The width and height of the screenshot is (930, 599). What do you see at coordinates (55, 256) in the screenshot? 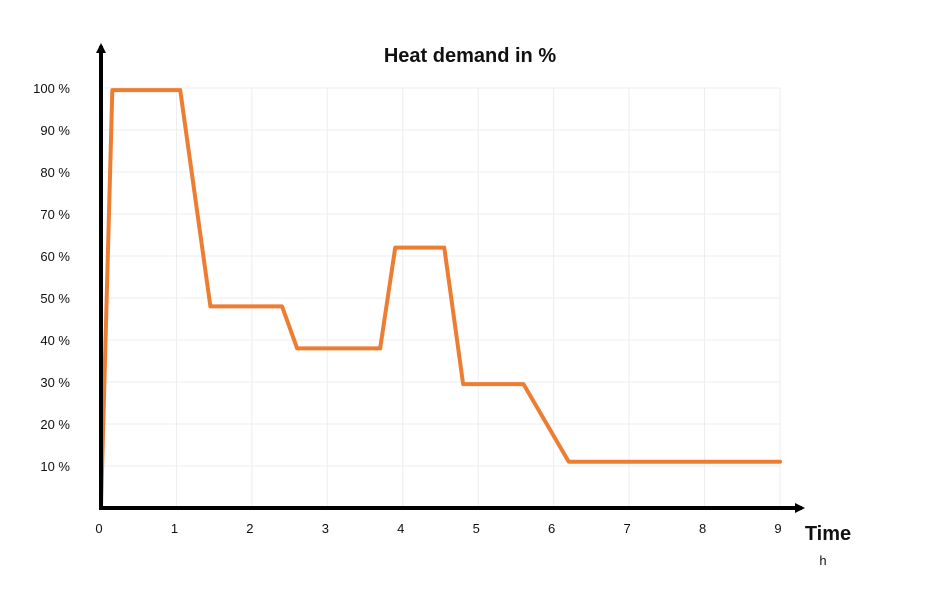
I see `y-tick-label: 60 %` at bounding box center [55, 256].